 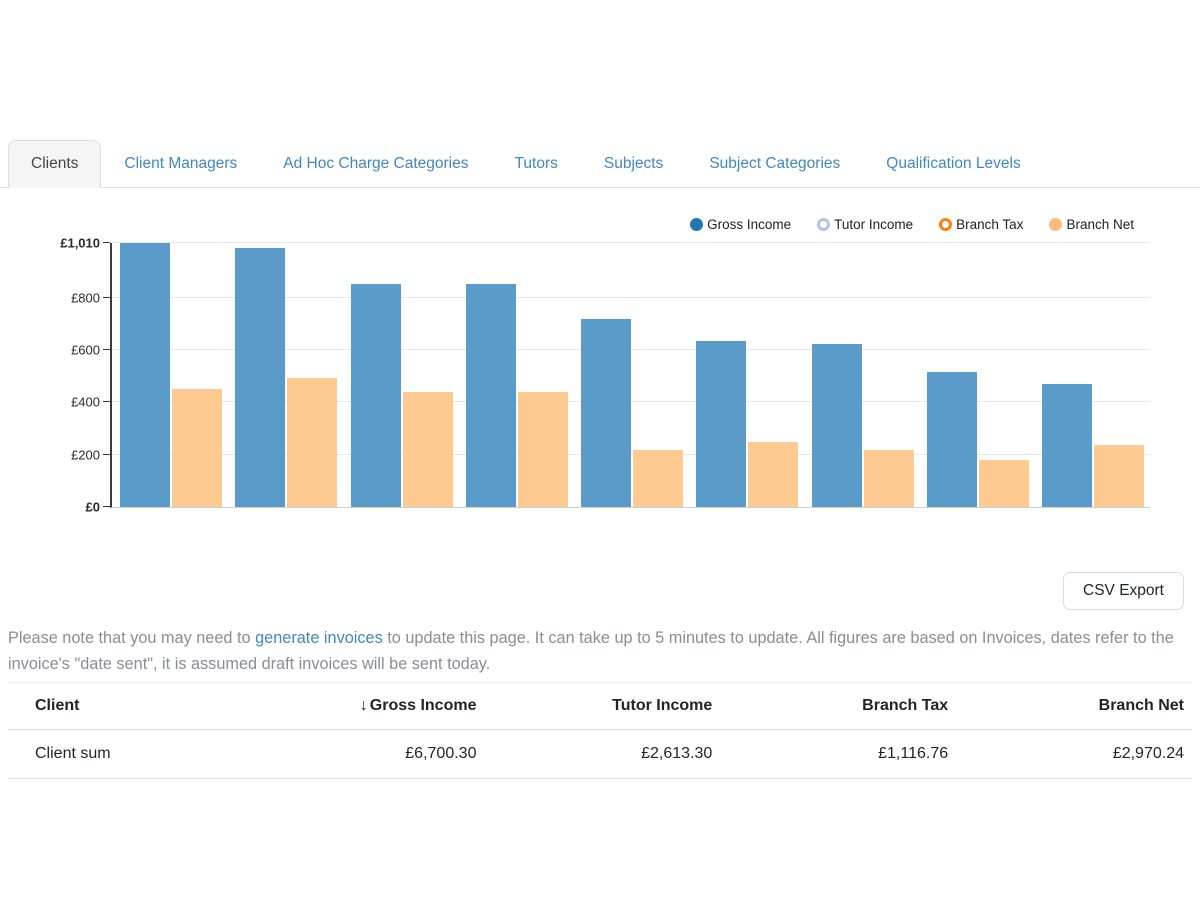 What do you see at coordinates (953, 164) in the screenshot?
I see `tab-qualification-levels: Qualification Levels` at bounding box center [953, 164].